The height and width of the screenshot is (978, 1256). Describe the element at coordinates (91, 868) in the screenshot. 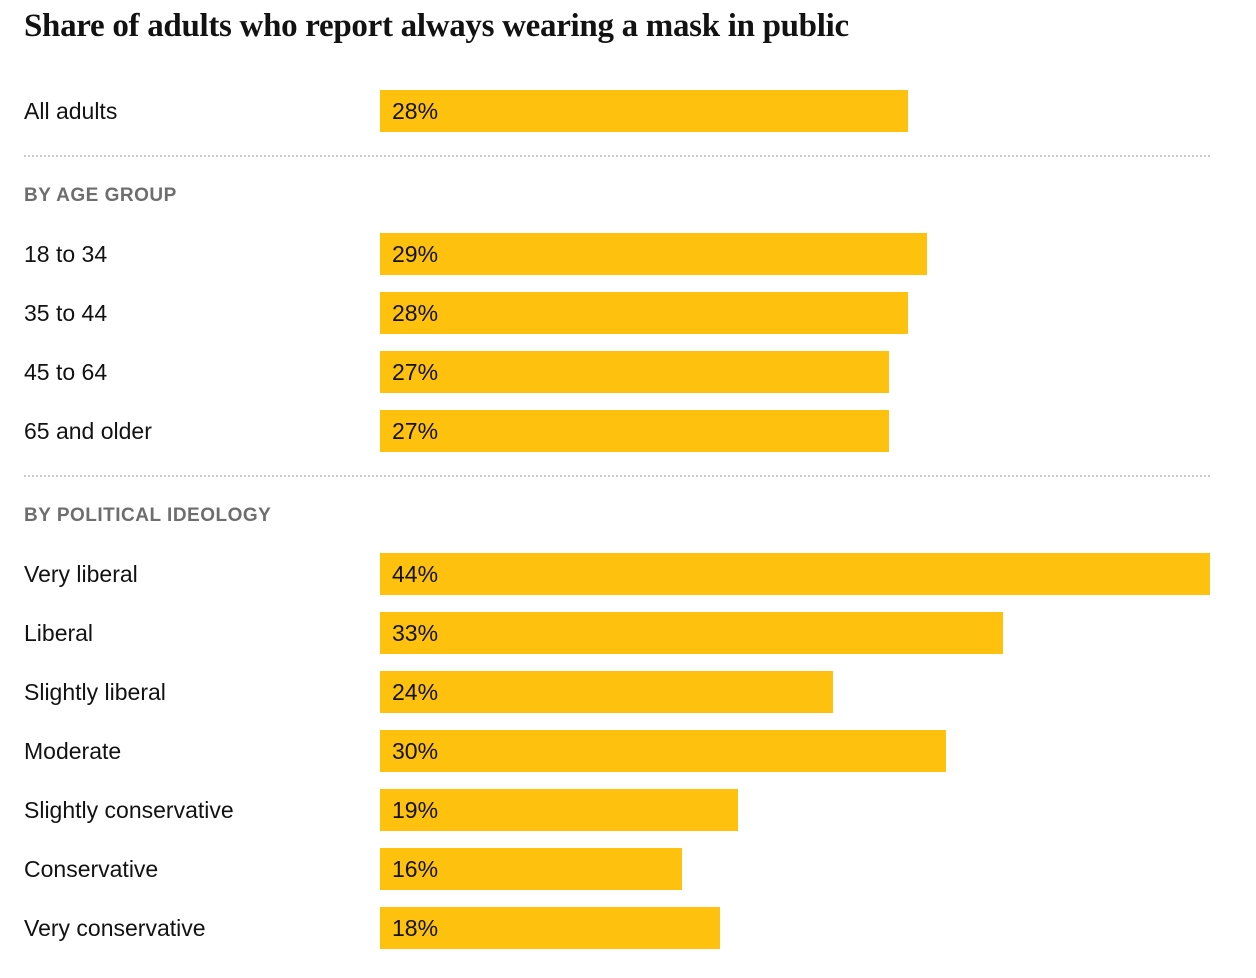

I see `category-label: Conservative` at that location.